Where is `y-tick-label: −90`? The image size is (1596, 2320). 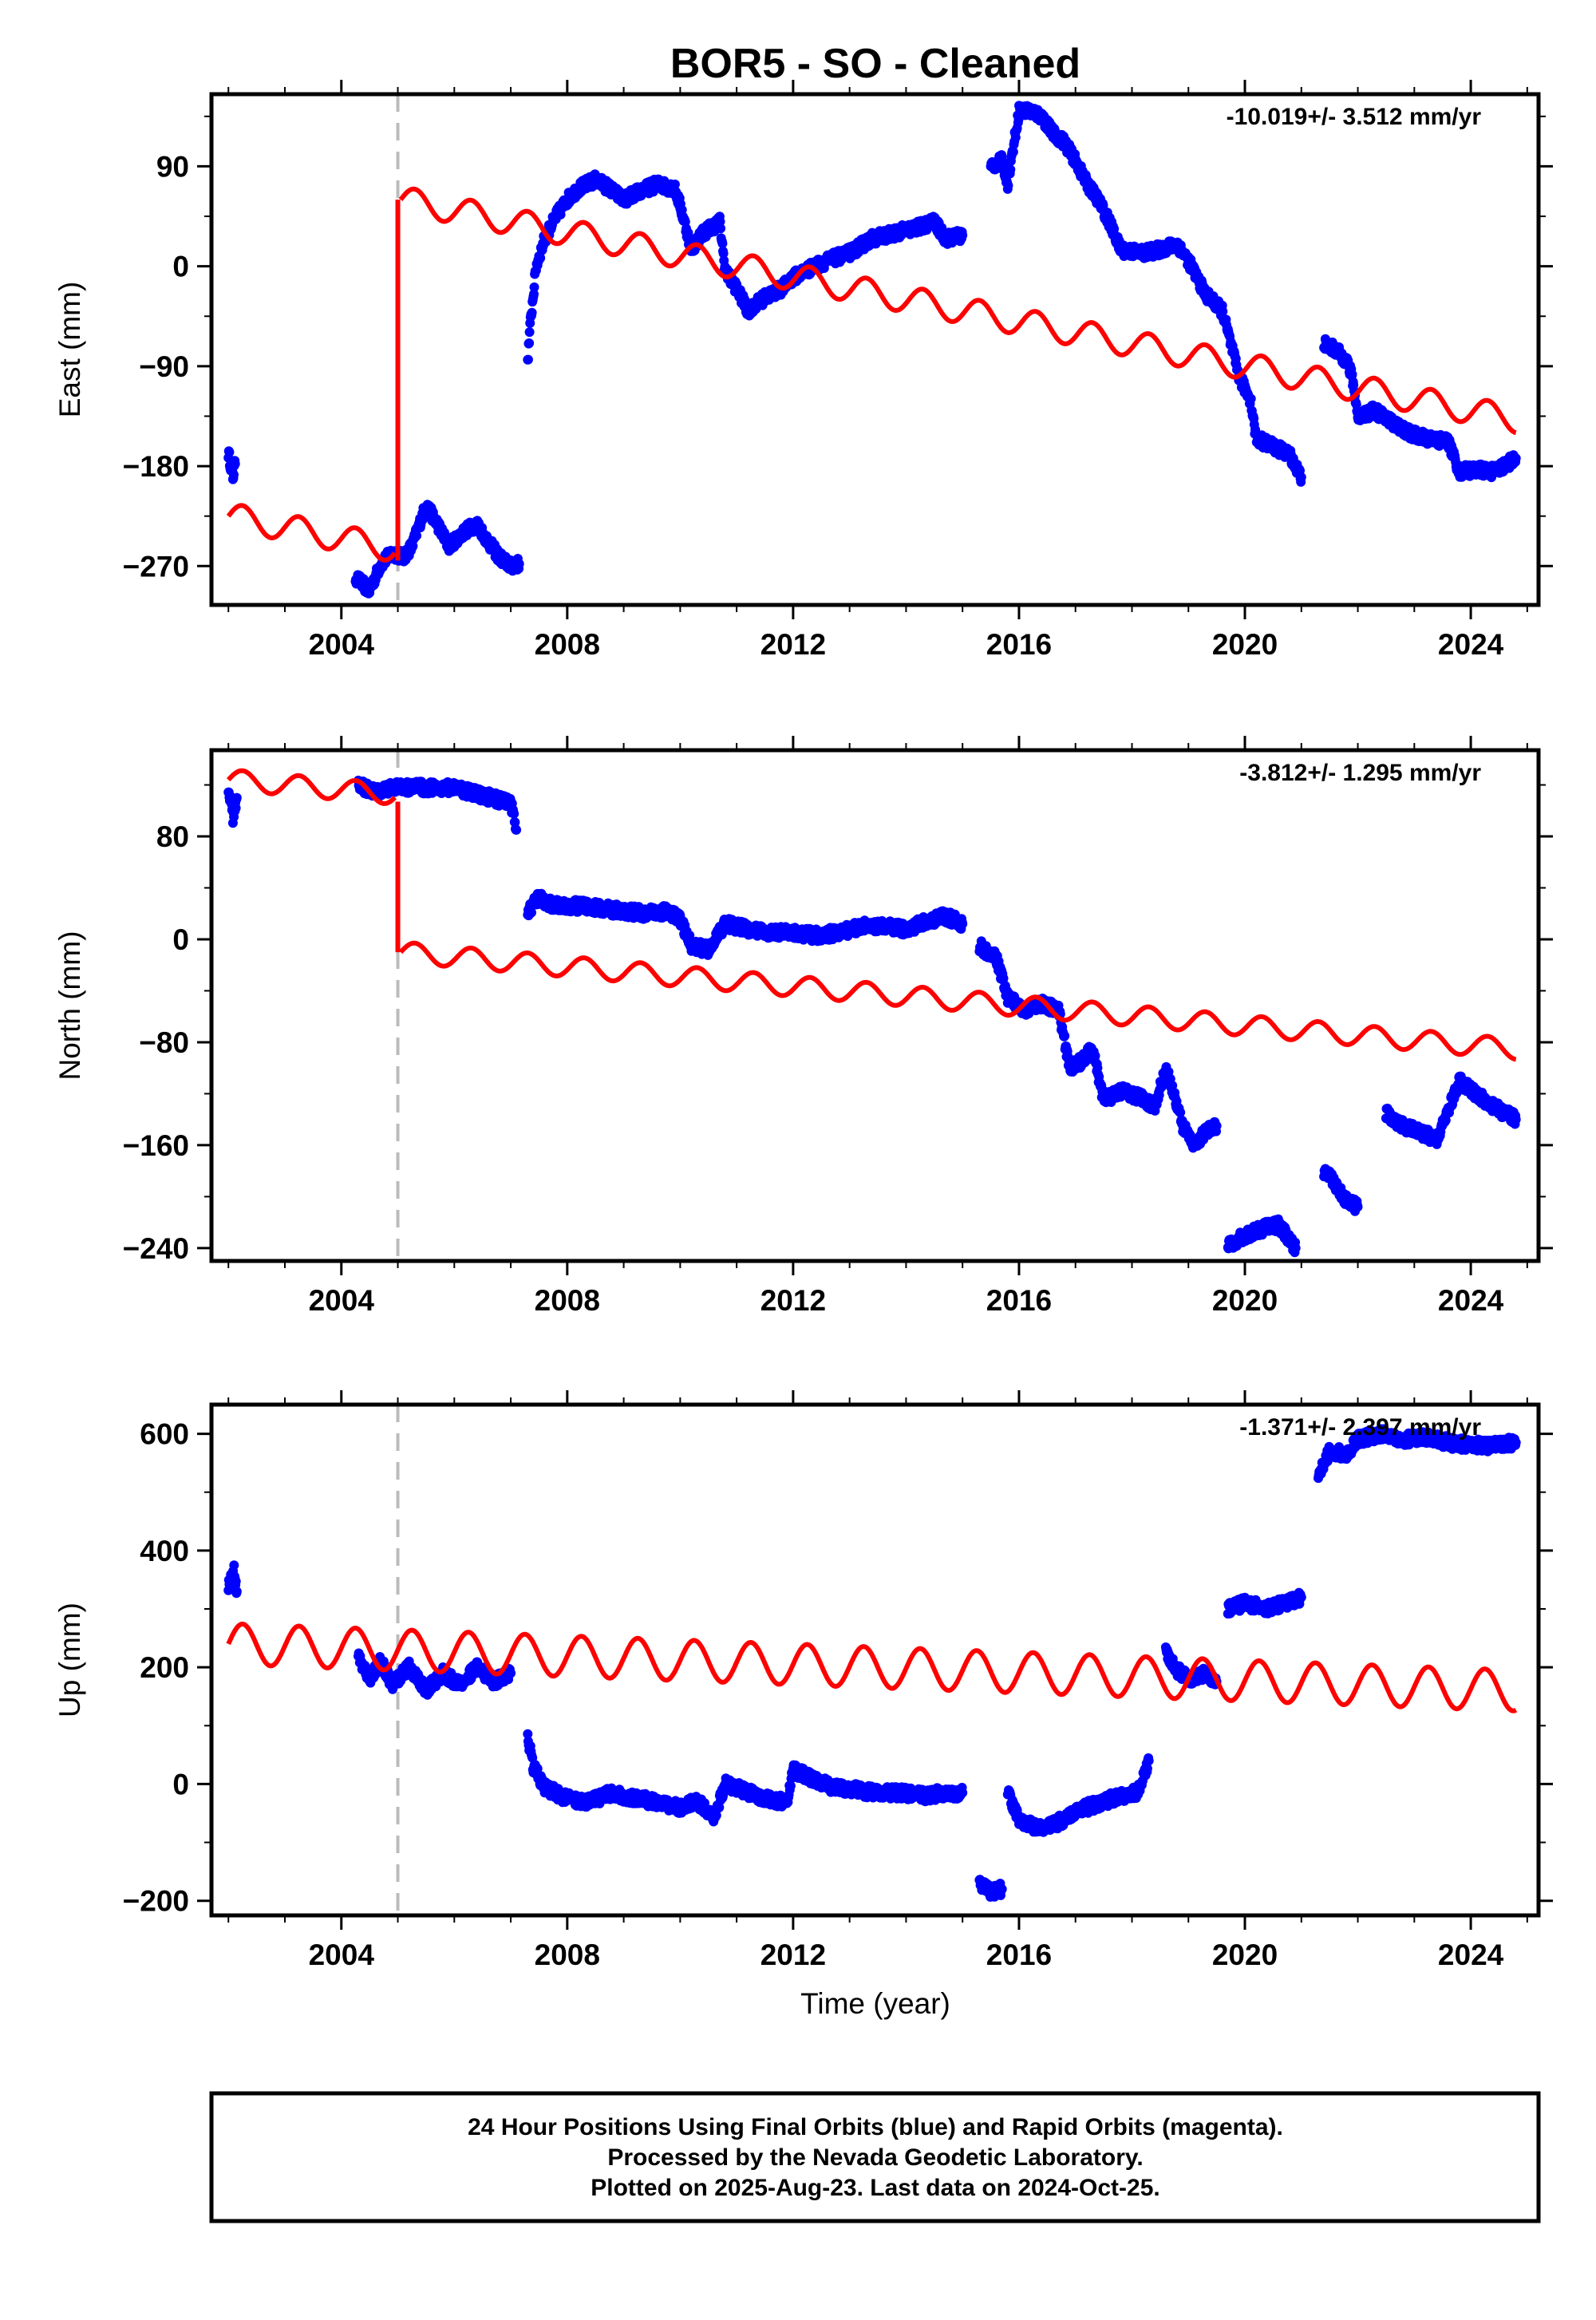
y-tick-label: −90 is located at coordinates (164, 366).